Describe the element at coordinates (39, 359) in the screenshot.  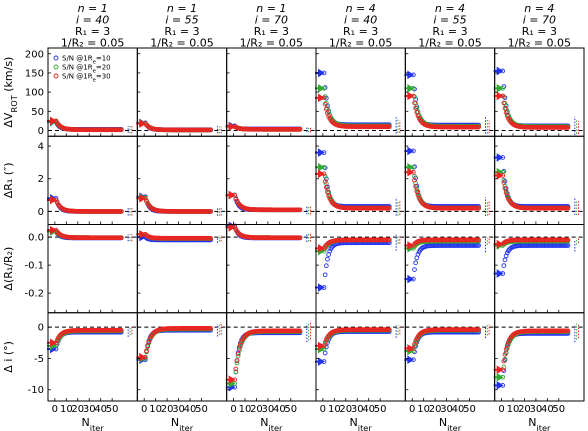
I see `y-tick-label: -5` at that location.